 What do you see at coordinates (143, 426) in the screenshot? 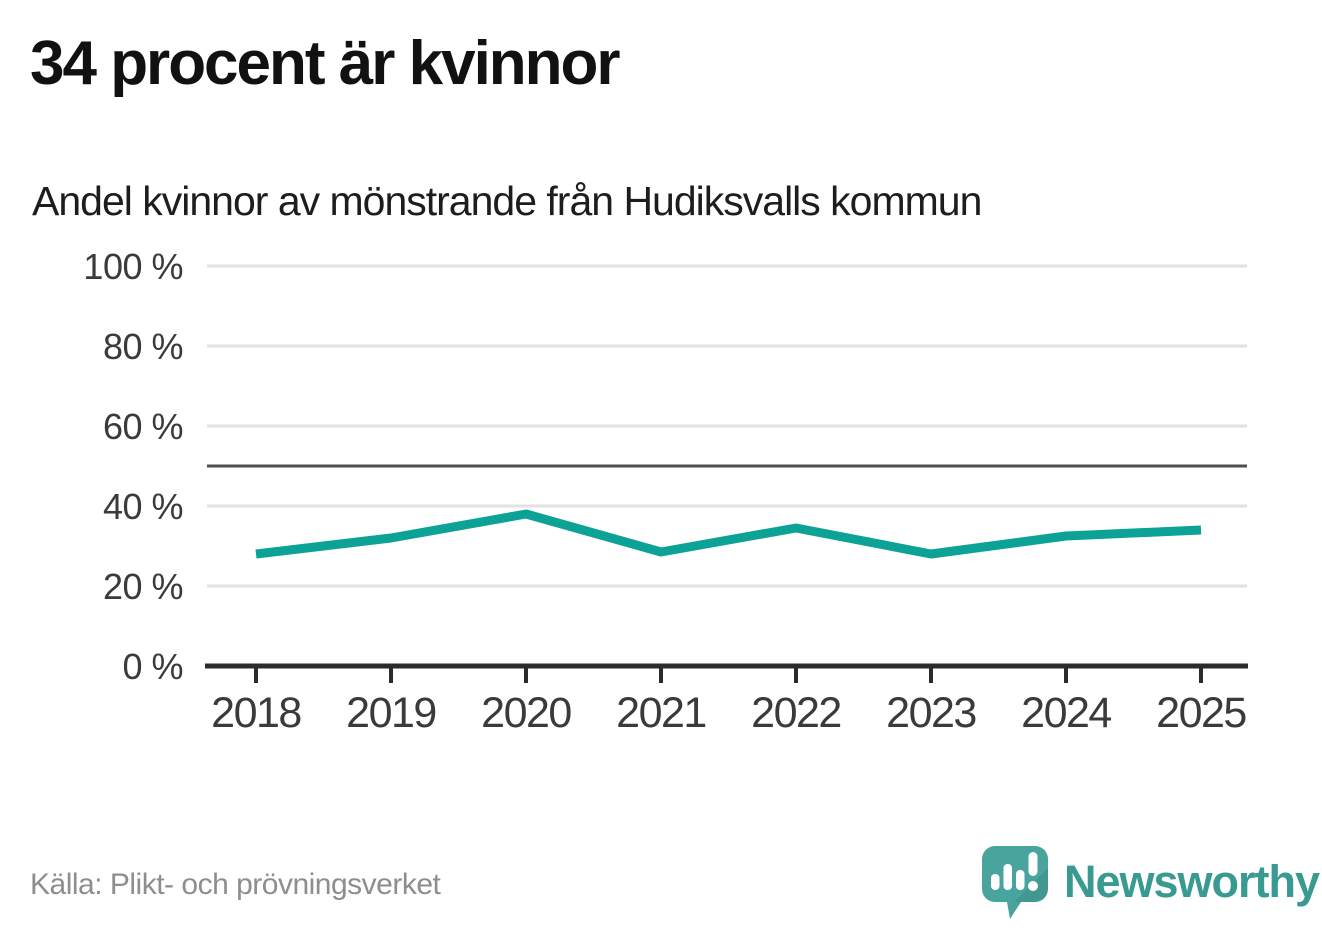
I see `y-tick-label: 60 %` at bounding box center [143, 426].